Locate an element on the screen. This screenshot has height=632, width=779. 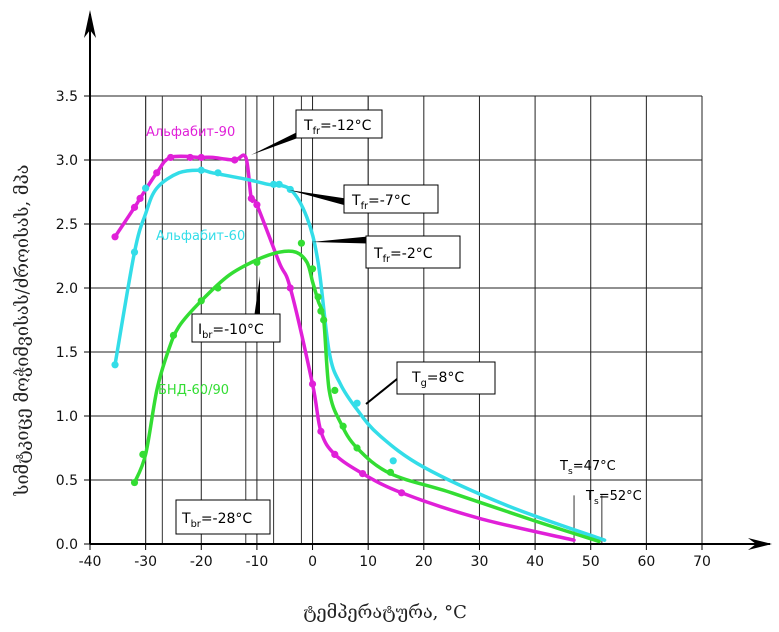
annotation-tg8: Tg=8°C is located at coordinates (437, 379).